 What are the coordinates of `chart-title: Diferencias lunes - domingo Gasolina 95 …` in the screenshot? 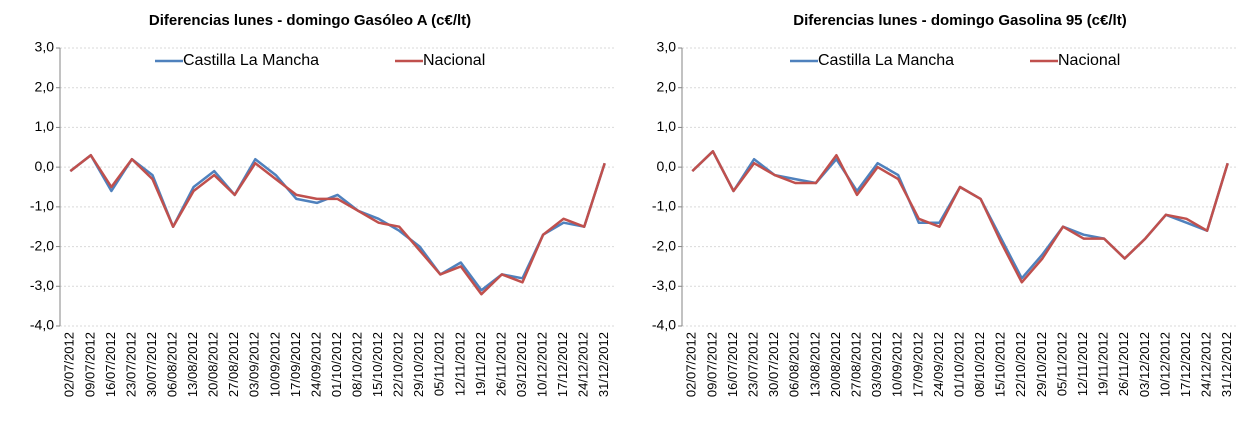 It's located at (959, 20).